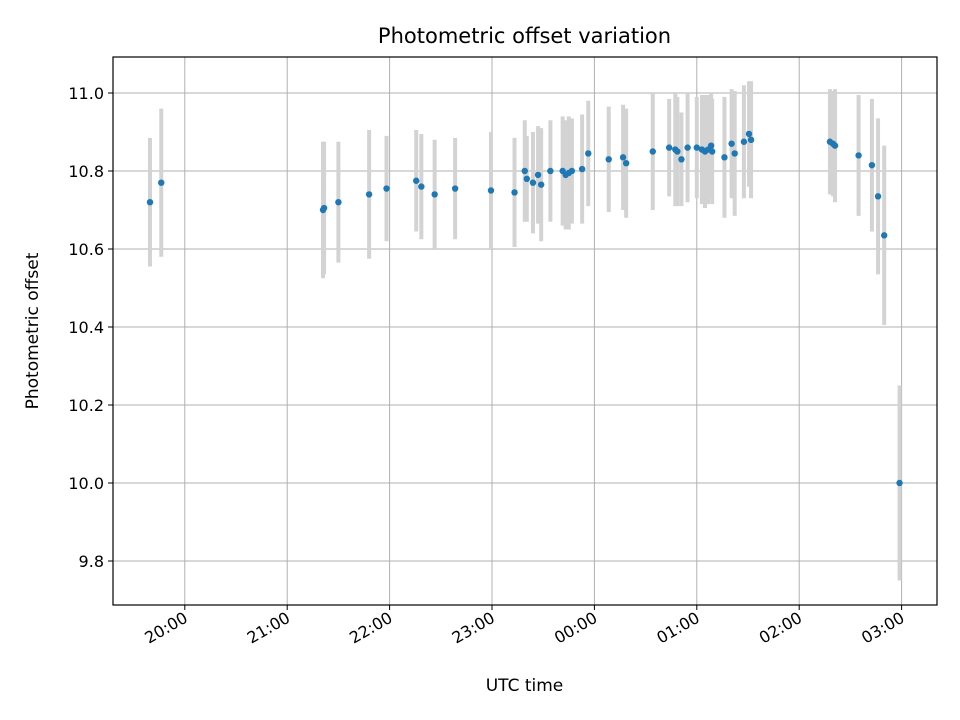 Image resolution: width=960 pixels, height=720 pixels. What do you see at coordinates (86, 171) in the screenshot?
I see `y-tick-label: 10.8` at bounding box center [86, 171].